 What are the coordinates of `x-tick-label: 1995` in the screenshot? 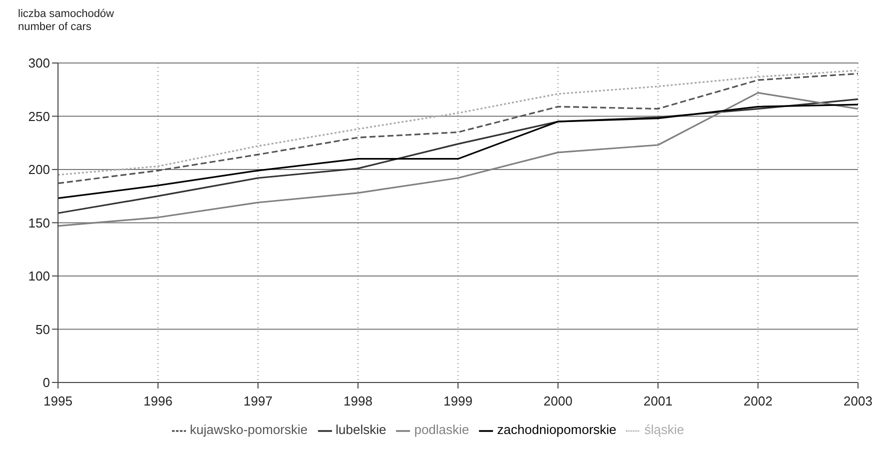 It's located at (58, 401).